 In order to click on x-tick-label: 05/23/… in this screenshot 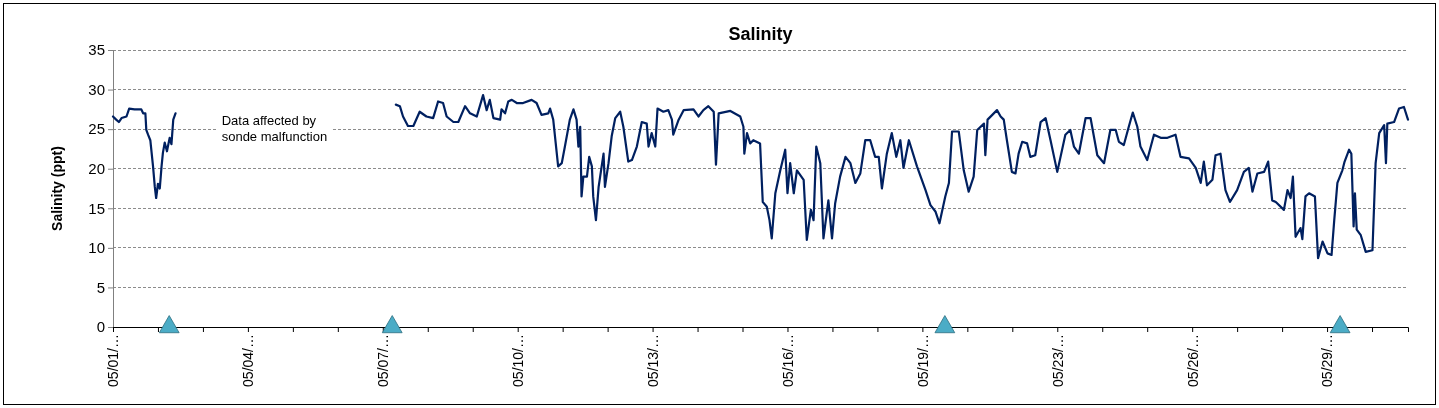, I will do `click(1057, 360)`.